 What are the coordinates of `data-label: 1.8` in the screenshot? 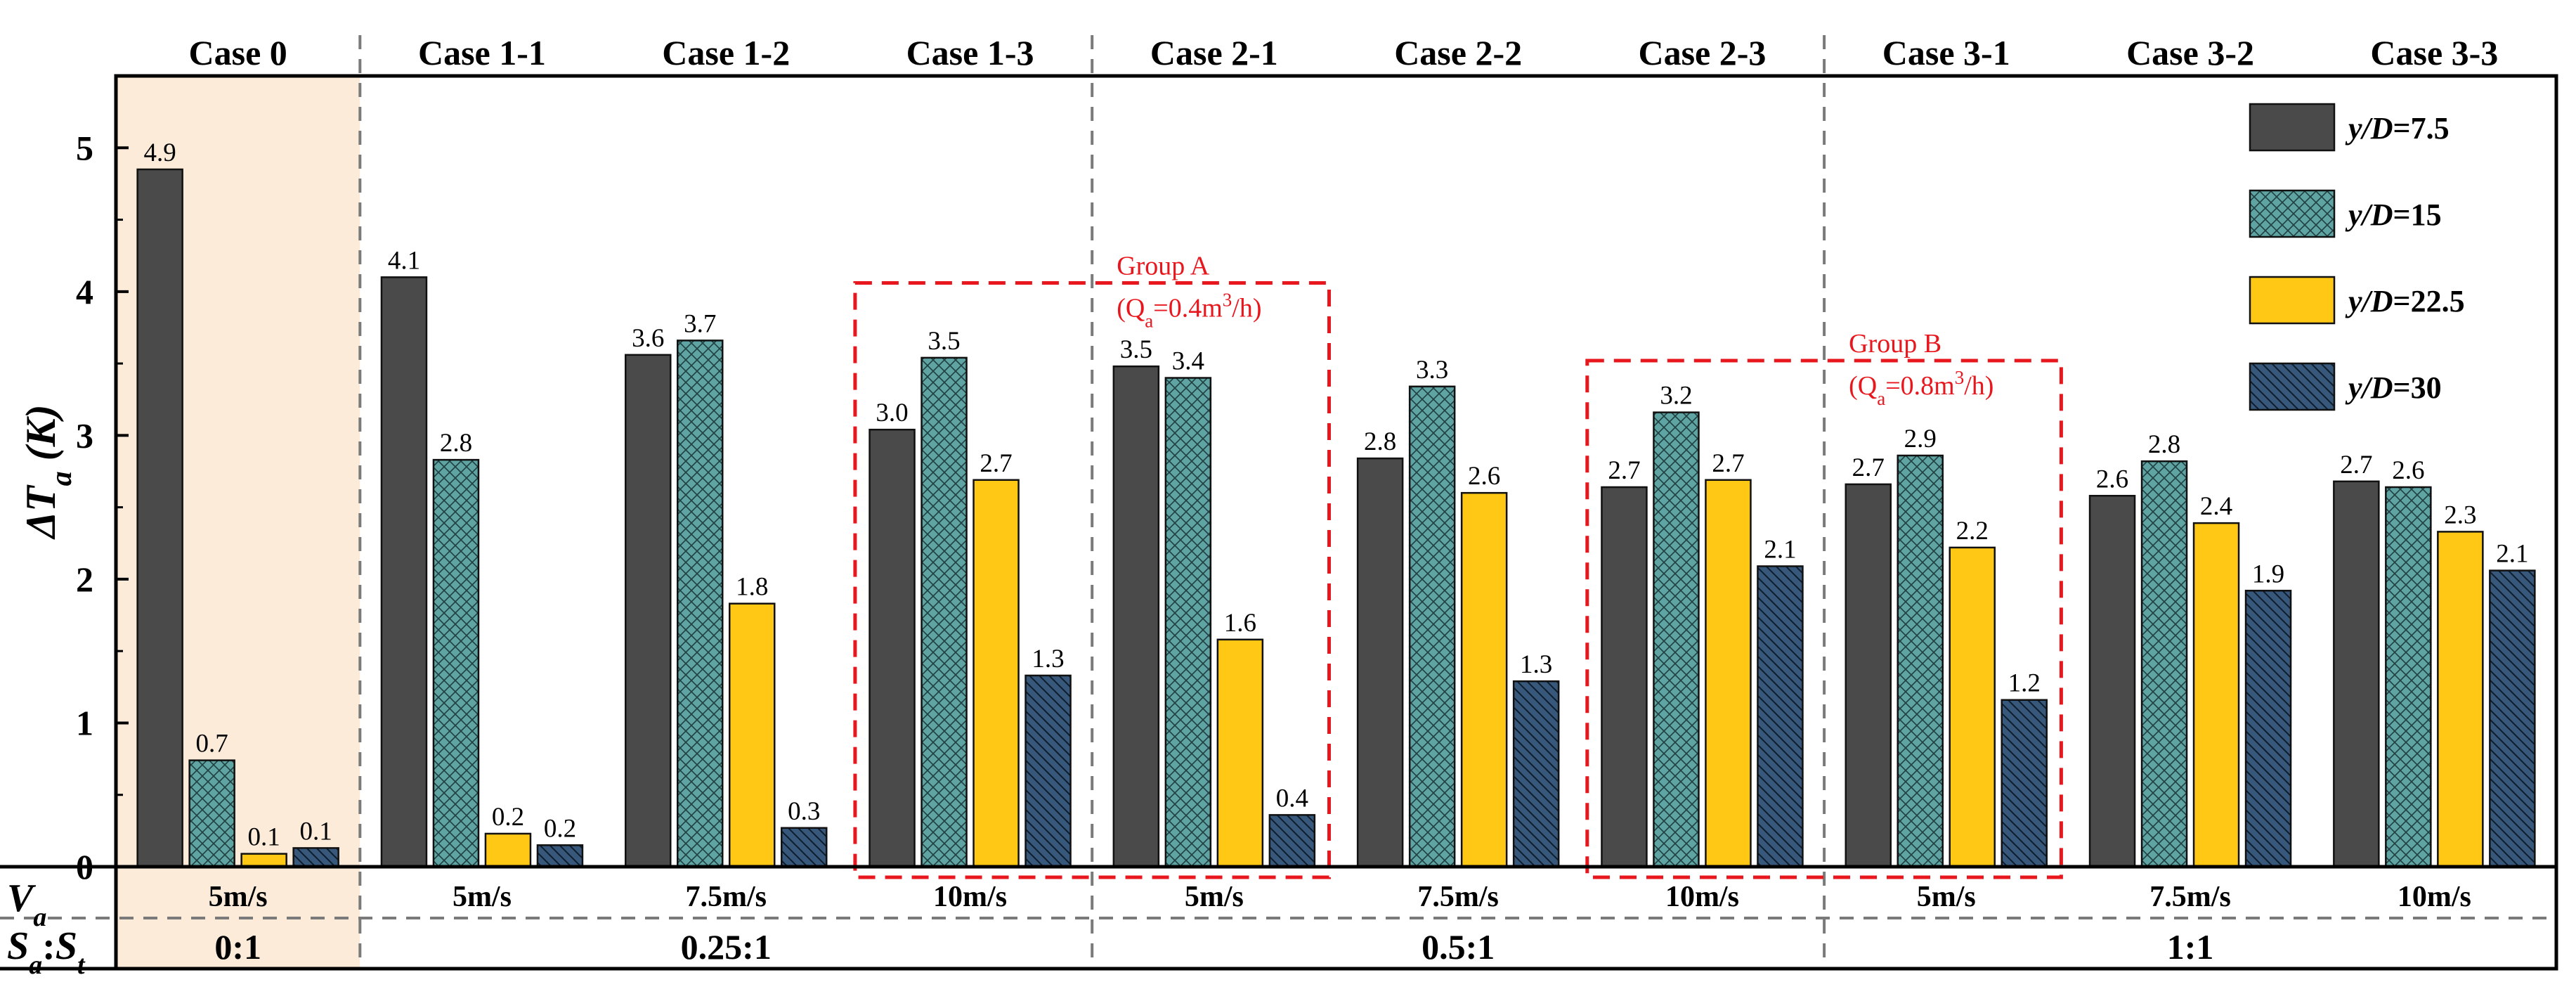 It's located at (752, 587).